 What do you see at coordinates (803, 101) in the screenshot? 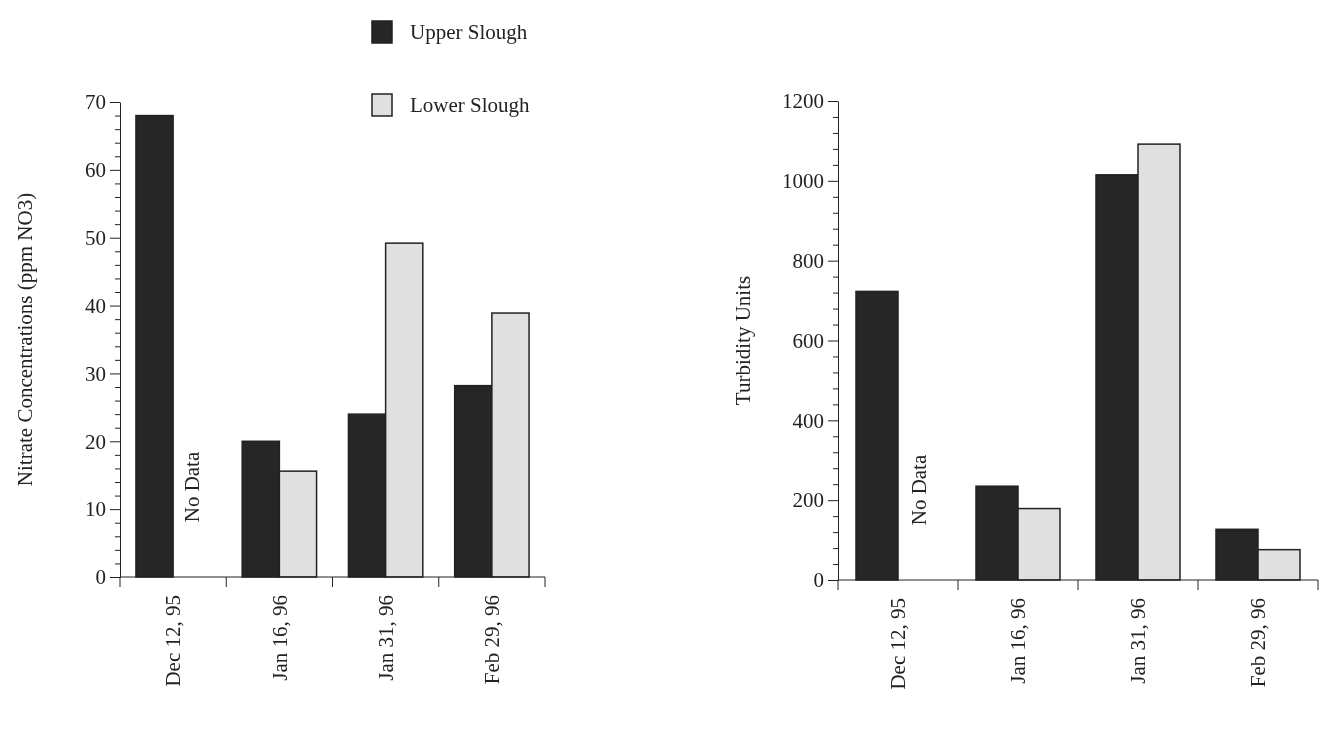
I see `y-tick-label: 1200` at bounding box center [803, 101].